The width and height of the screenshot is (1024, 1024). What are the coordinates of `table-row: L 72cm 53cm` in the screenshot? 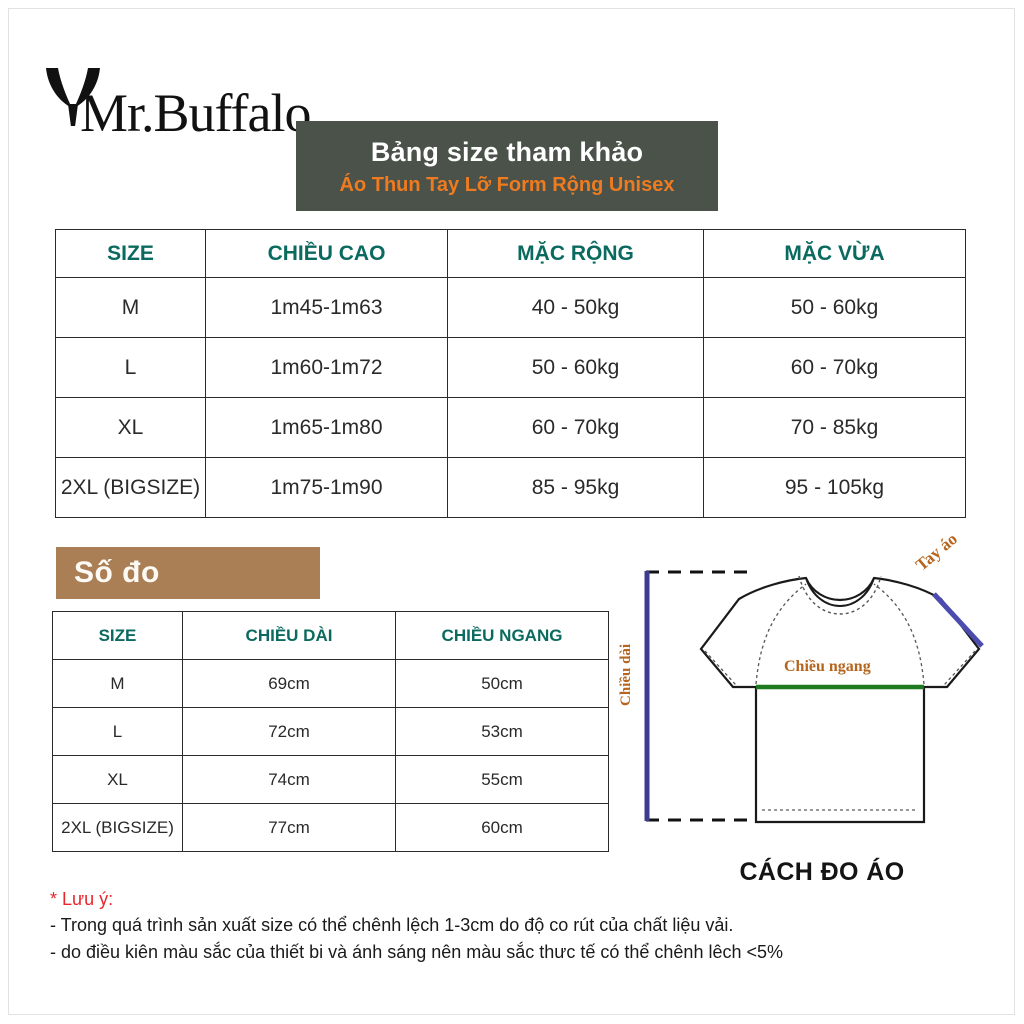 It's located at (330, 731).